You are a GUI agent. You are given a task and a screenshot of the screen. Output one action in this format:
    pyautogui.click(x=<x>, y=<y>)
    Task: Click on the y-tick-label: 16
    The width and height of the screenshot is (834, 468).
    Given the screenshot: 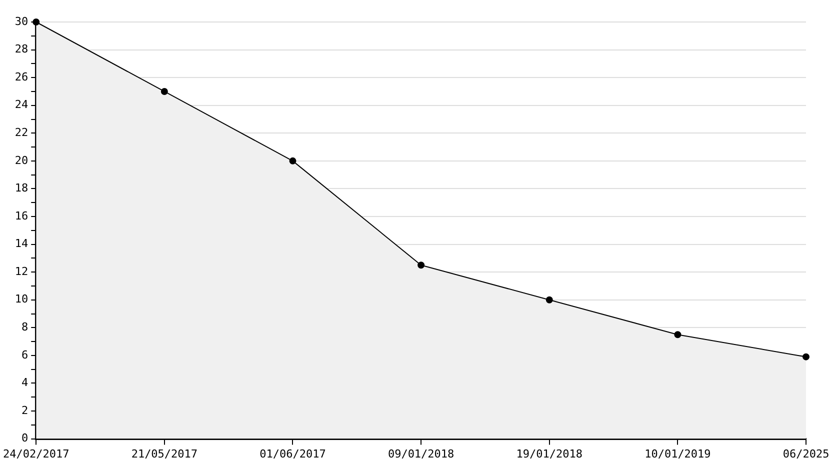 What is the action you would take?
    pyautogui.click(x=21, y=215)
    